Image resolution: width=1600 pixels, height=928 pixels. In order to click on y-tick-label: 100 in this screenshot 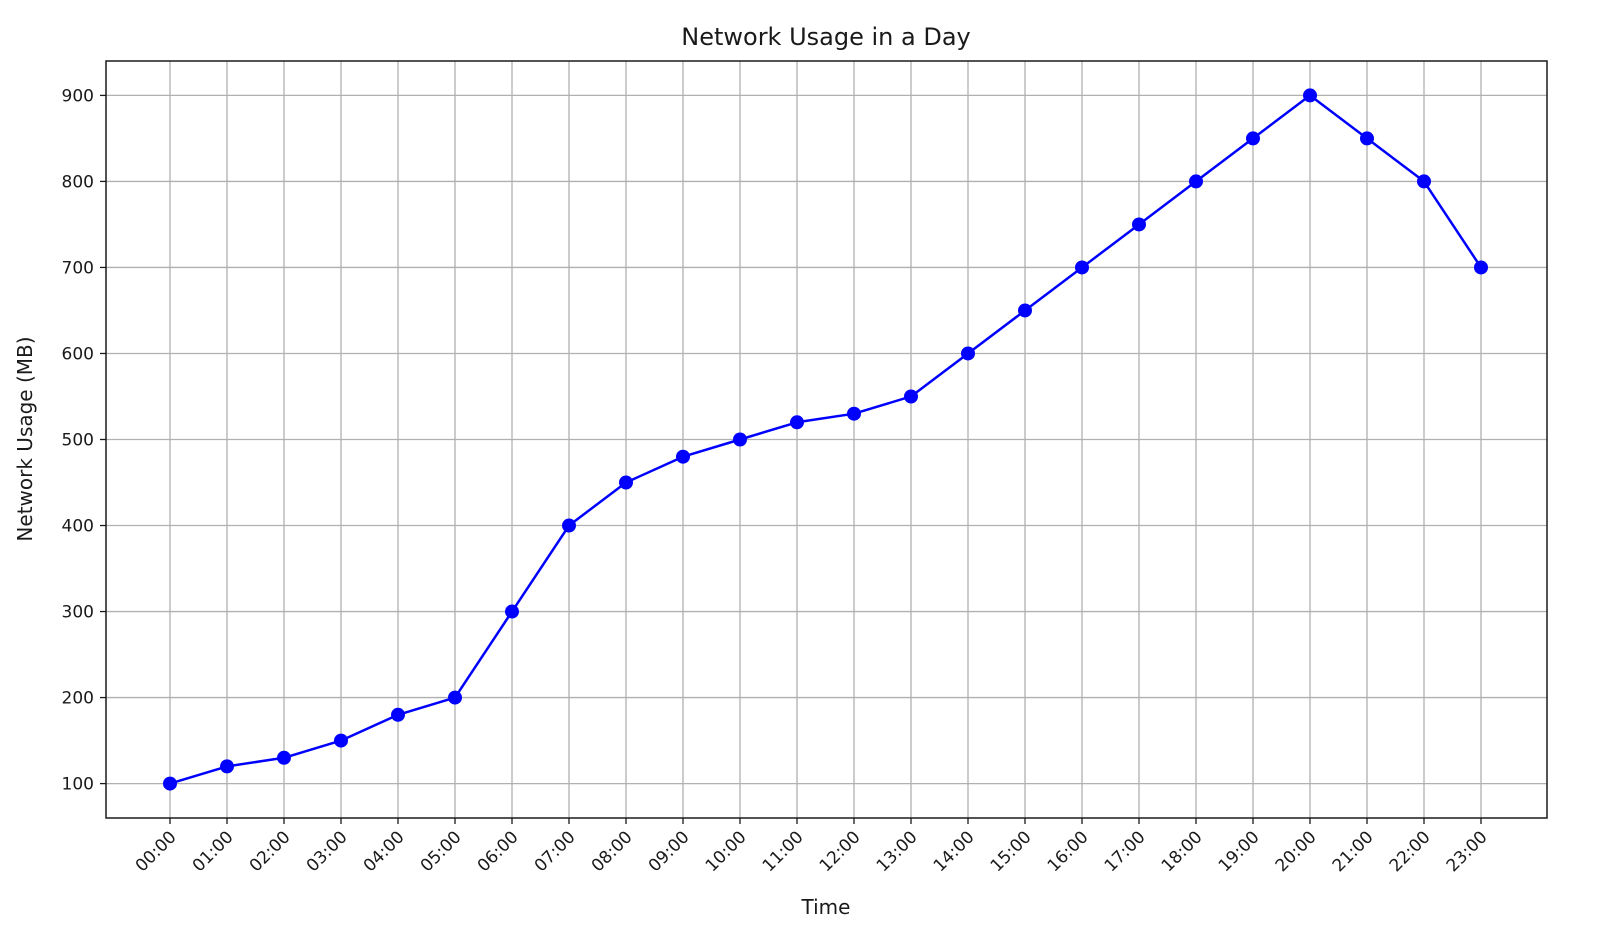, I will do `click(78, 785)`.